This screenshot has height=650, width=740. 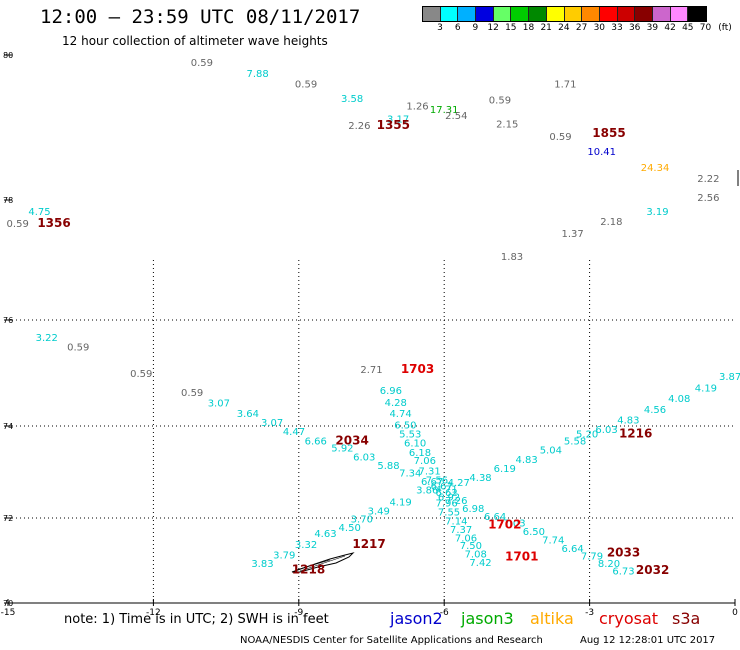 I want to click on wave-height-label: 2.54, so click(x=456, y=116).